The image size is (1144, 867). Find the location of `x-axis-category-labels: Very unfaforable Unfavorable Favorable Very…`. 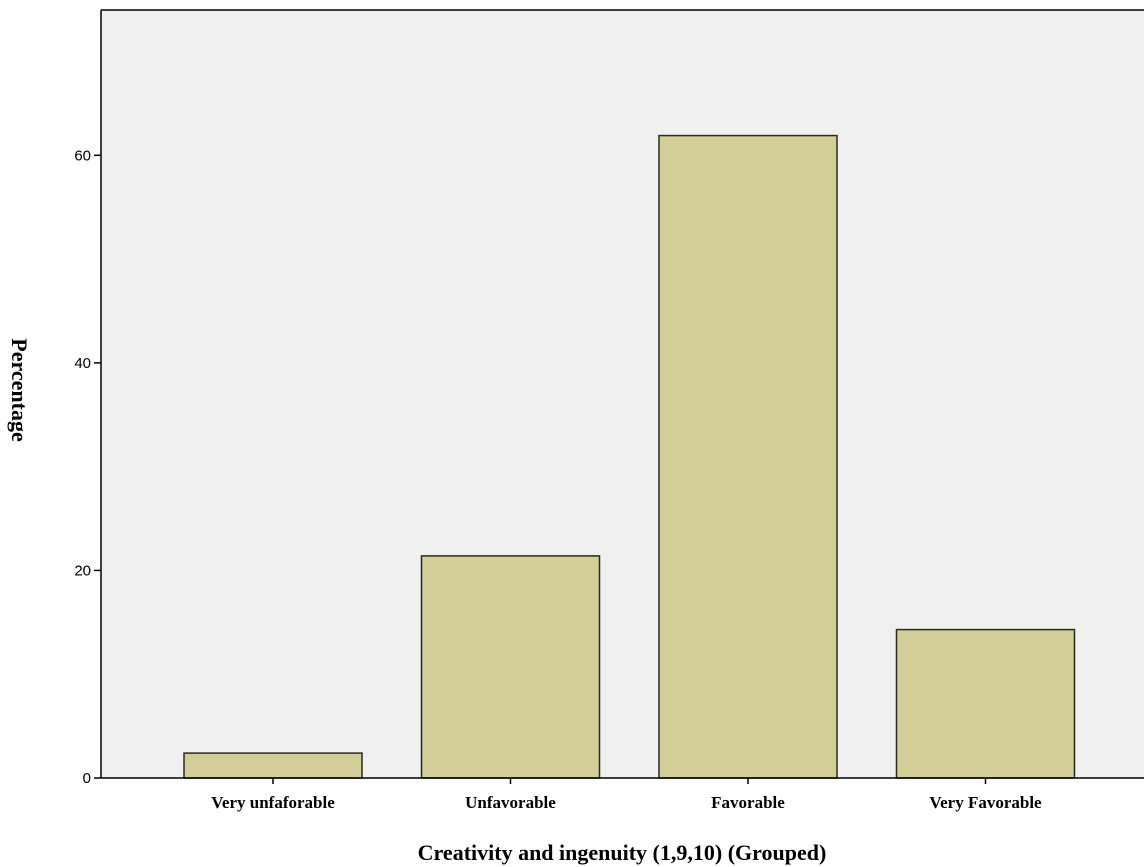

x-axis-category-labels: Very unfaforable Unfavorable Favorable Very… is located at coordinates (626, 795).